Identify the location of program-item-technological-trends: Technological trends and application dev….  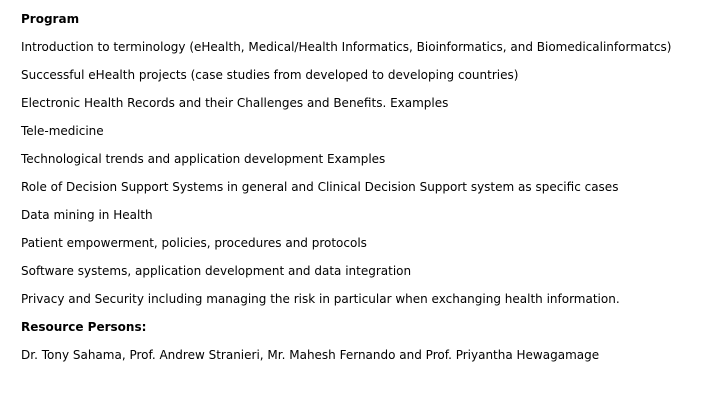
(203, 159).